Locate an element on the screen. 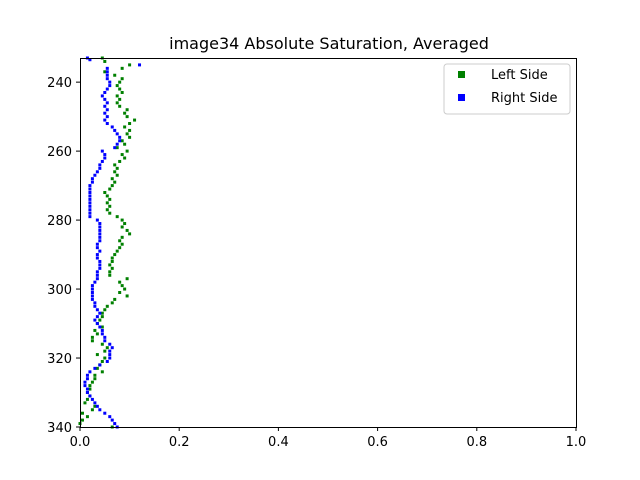  legend-label-left-side: Left Side is located at coordinates (519, 75).